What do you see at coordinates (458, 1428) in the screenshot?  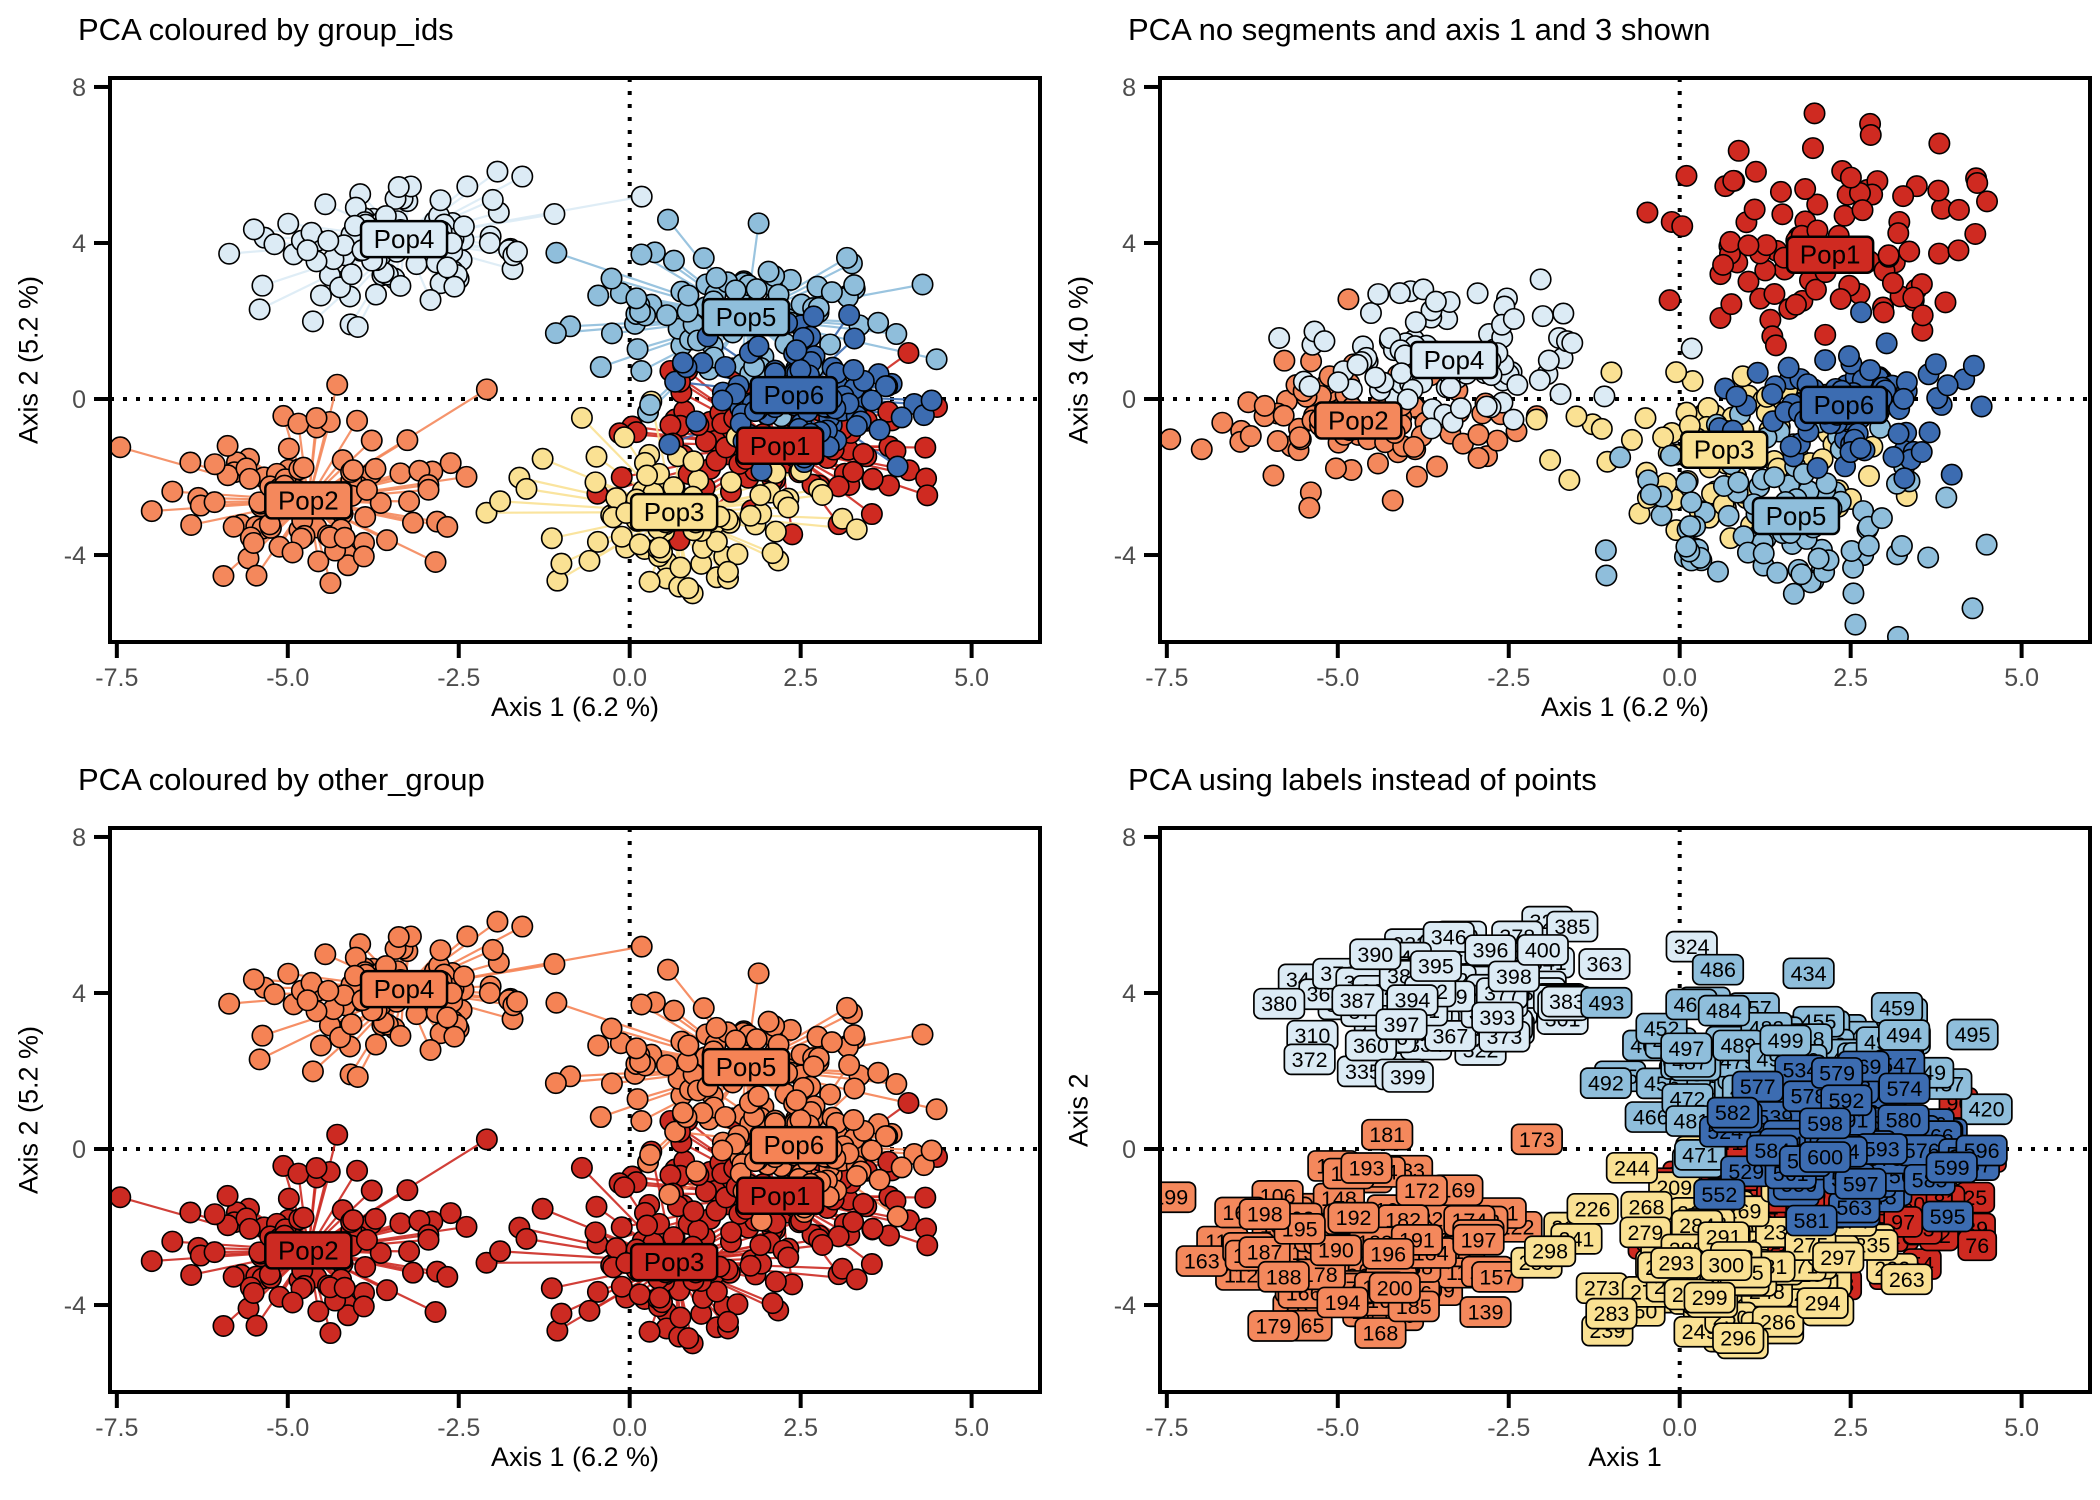 I see `x-tick-label: -2.5` at bounding box center [458, 1428].